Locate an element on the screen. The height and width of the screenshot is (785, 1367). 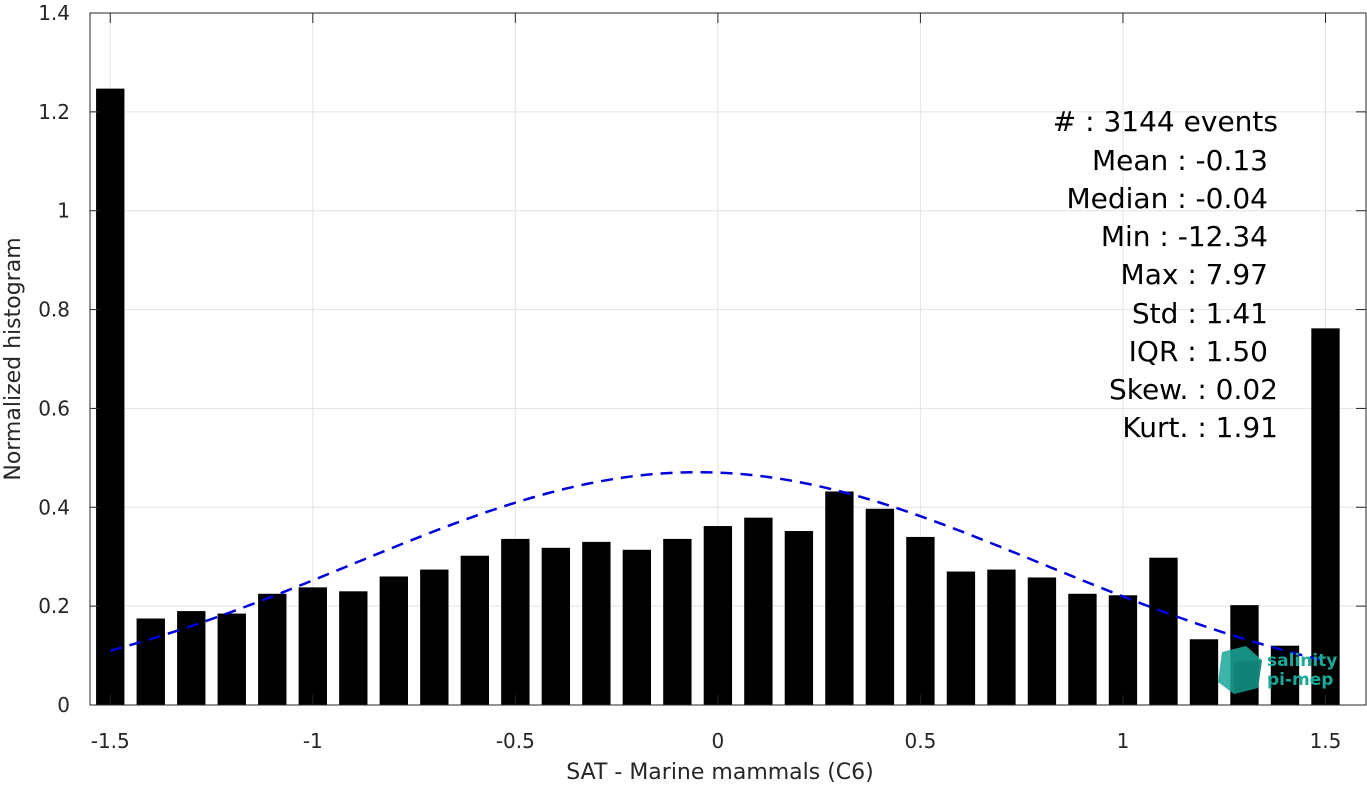
salinity-pi-mep-logo: salinity pi-mep is located at coordinates (1277, 670).